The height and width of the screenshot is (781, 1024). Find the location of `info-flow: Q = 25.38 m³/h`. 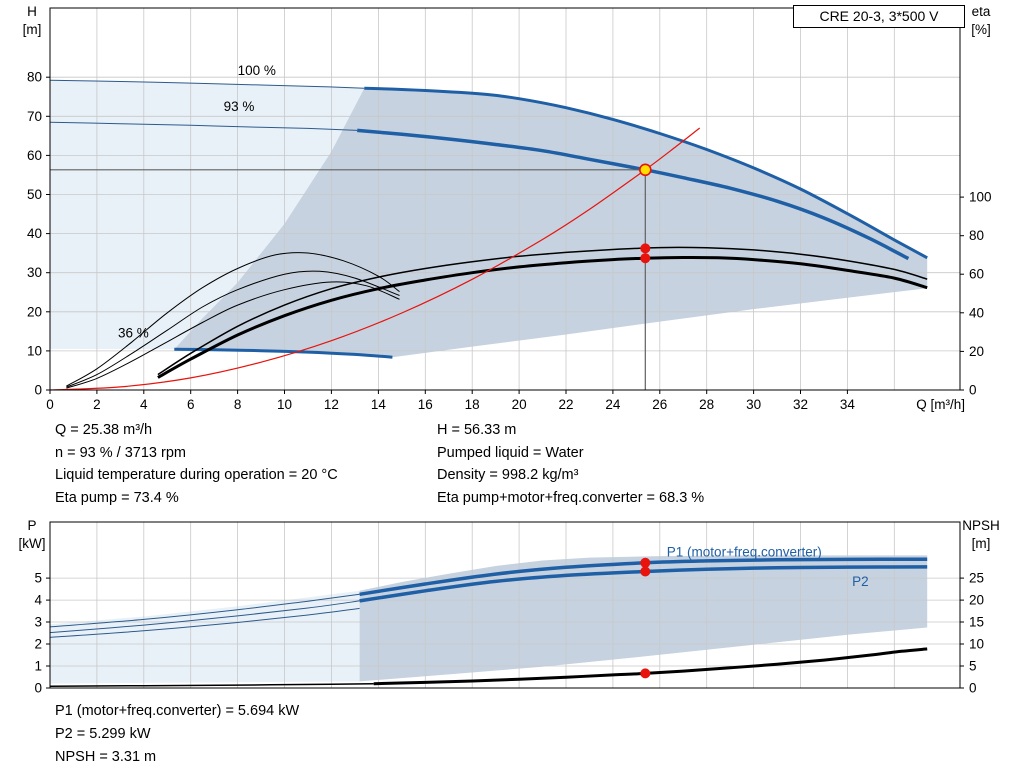

info-flow: Q = 25.38 m³/h is located at coordinates (104, 430).